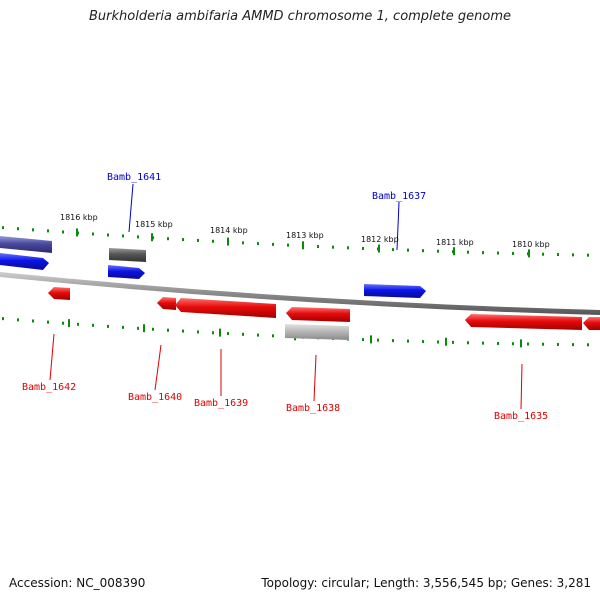  What do you see at coordinates (521, 416) in the screenshot?
I see `gene-label-bamb-1635: Bamb_1635` at bounding box center [521, 416].